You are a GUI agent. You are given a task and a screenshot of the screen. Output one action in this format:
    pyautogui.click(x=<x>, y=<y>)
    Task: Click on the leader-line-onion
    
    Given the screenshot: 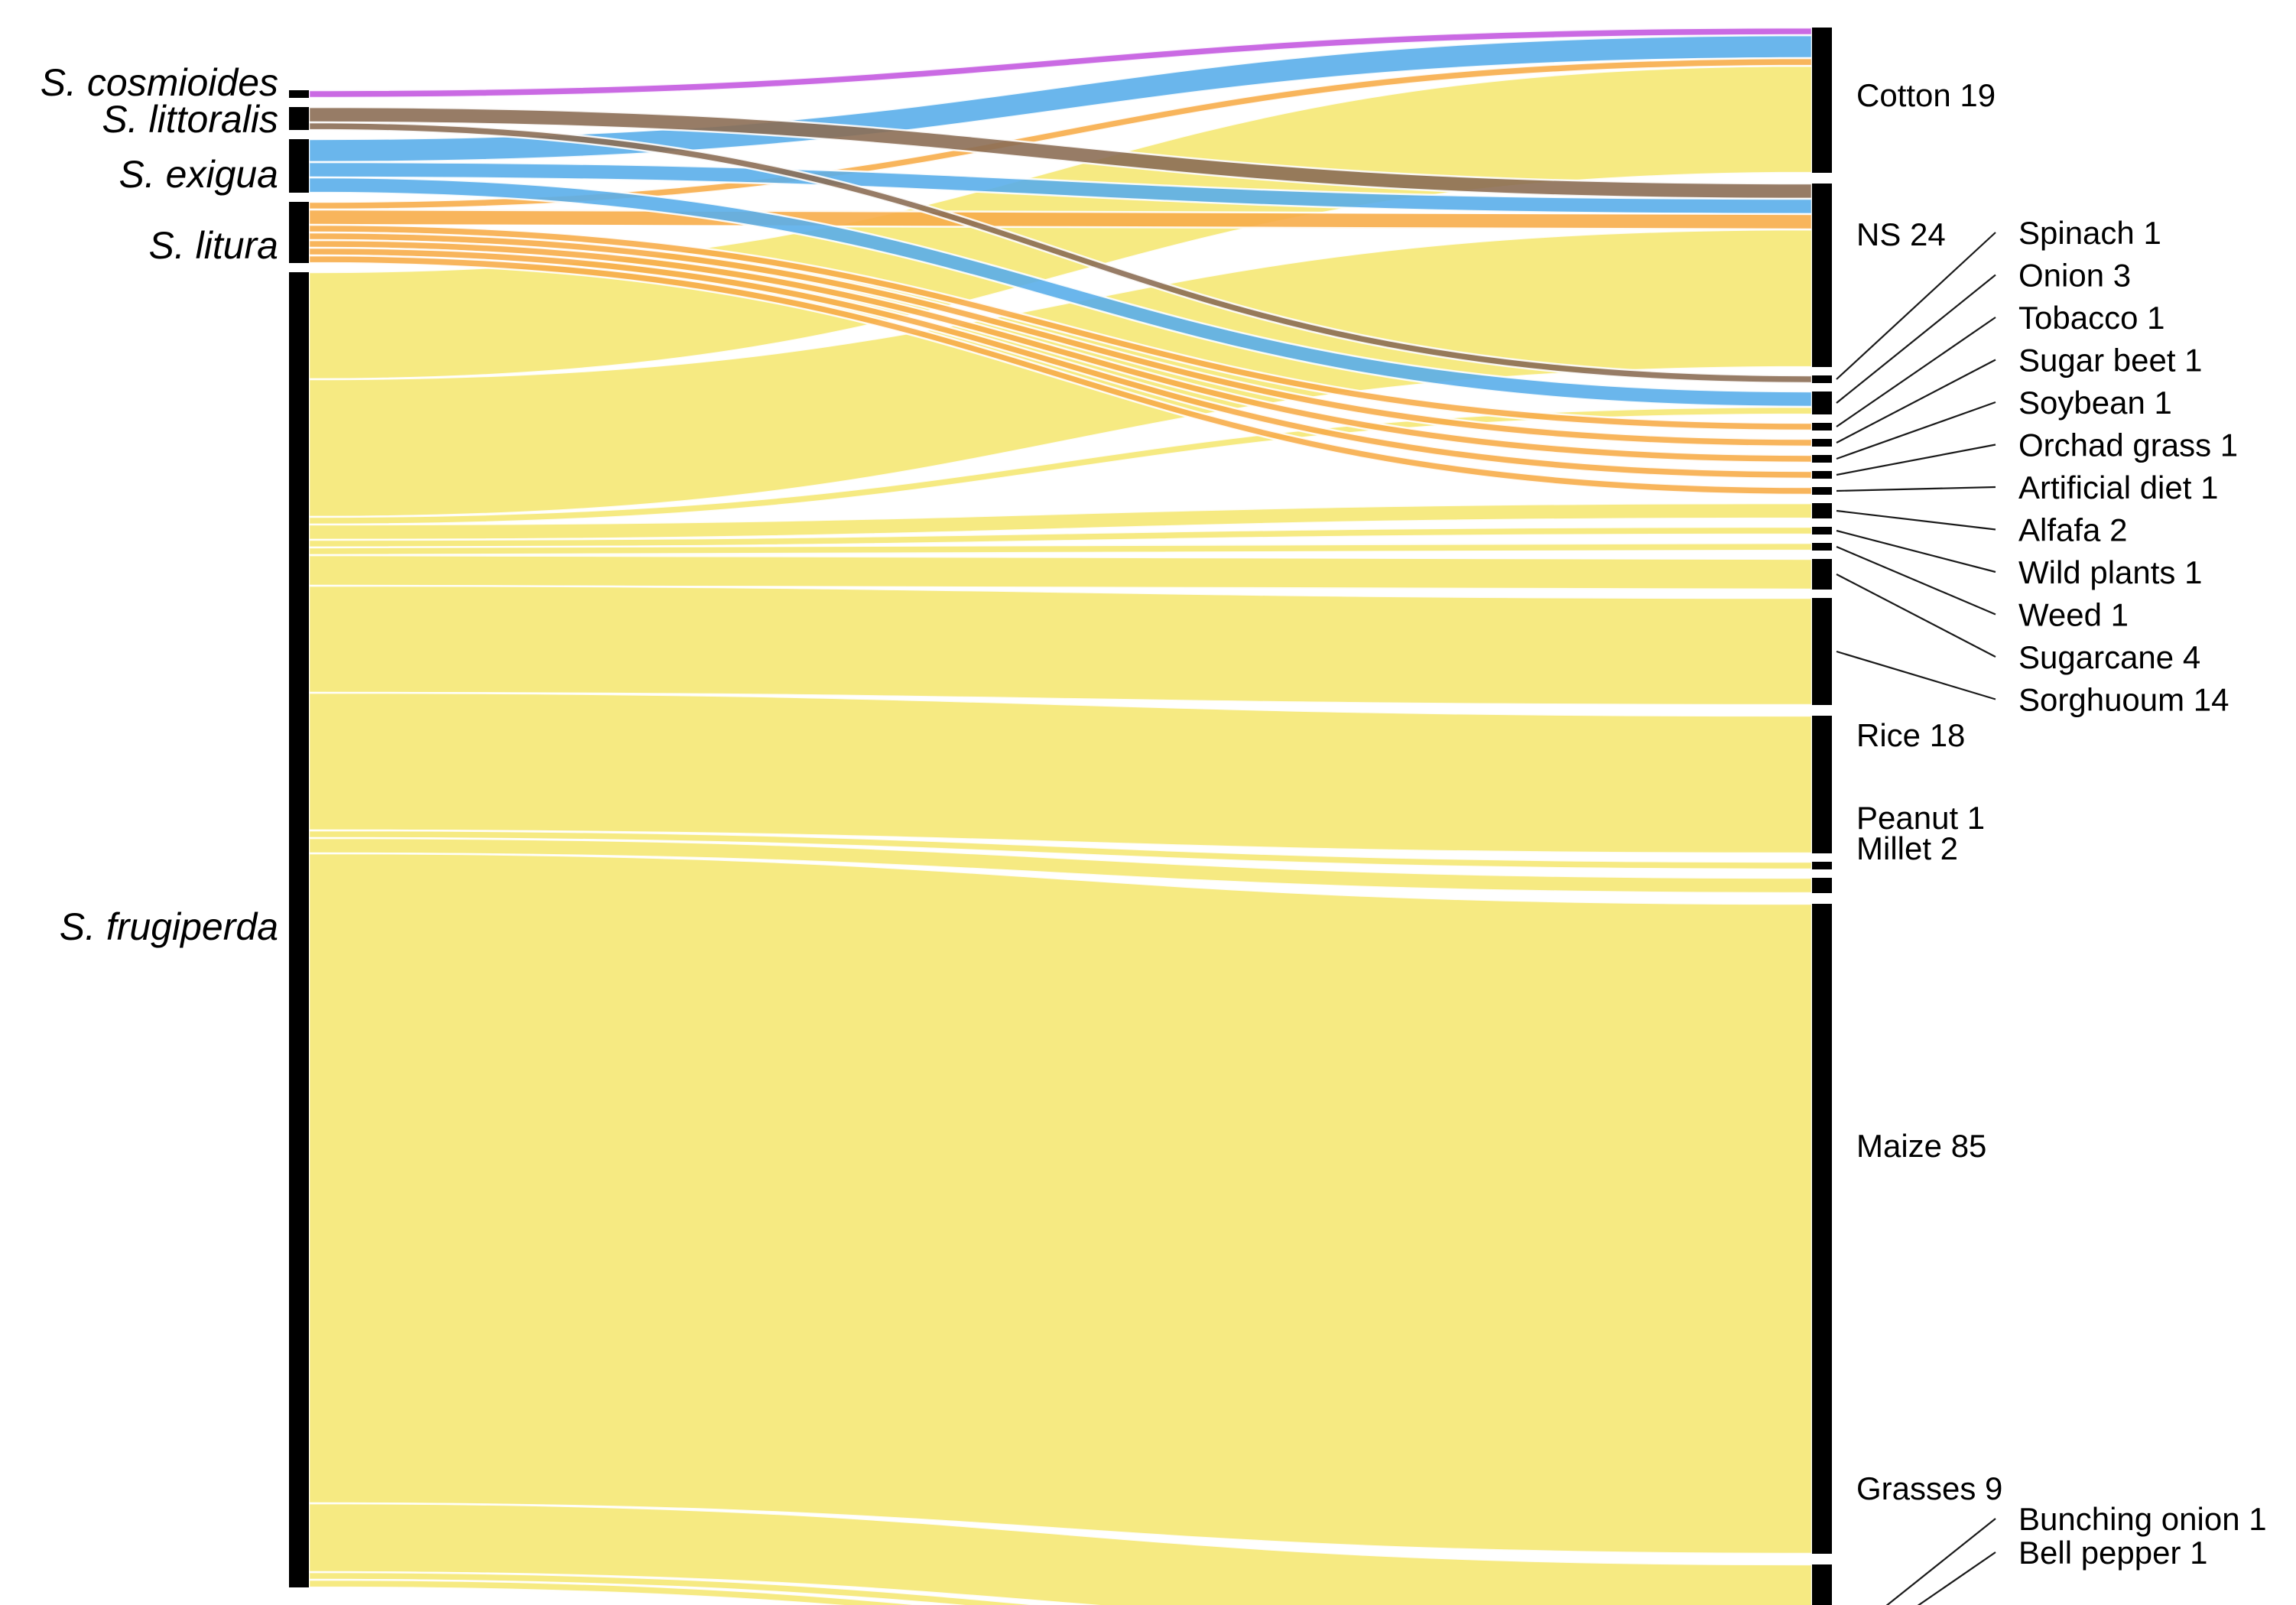 What is the action you would take?
    pyautogui.click(x=1916, y=339)
    